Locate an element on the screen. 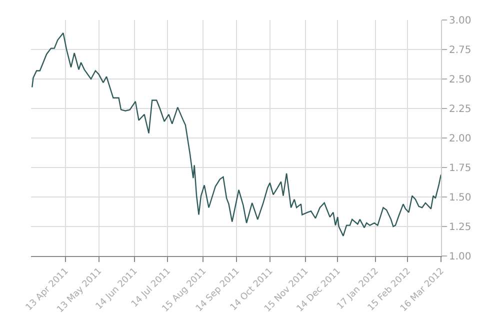 The height and width of the screenshot is (327, 489). y-tick-label: 2.75 is located at coordinates (460, 50).